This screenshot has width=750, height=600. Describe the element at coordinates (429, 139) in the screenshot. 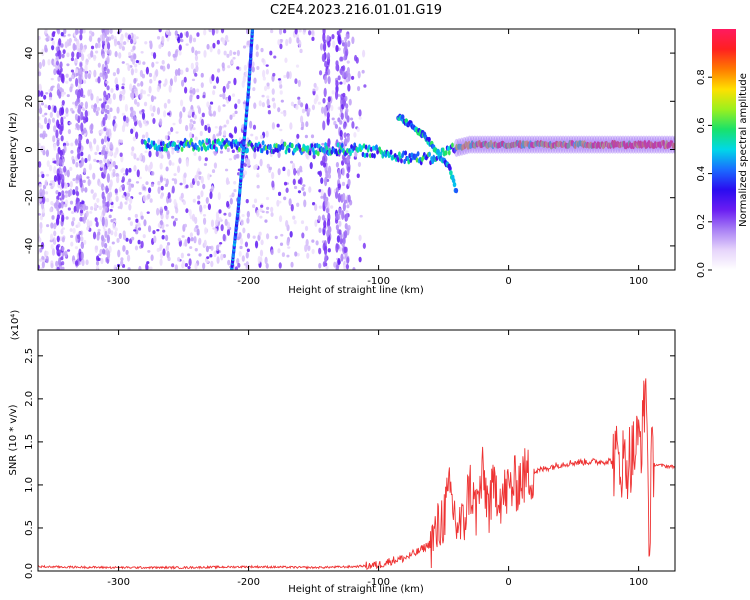

I see `spectrogram-branch-cell` at that location.